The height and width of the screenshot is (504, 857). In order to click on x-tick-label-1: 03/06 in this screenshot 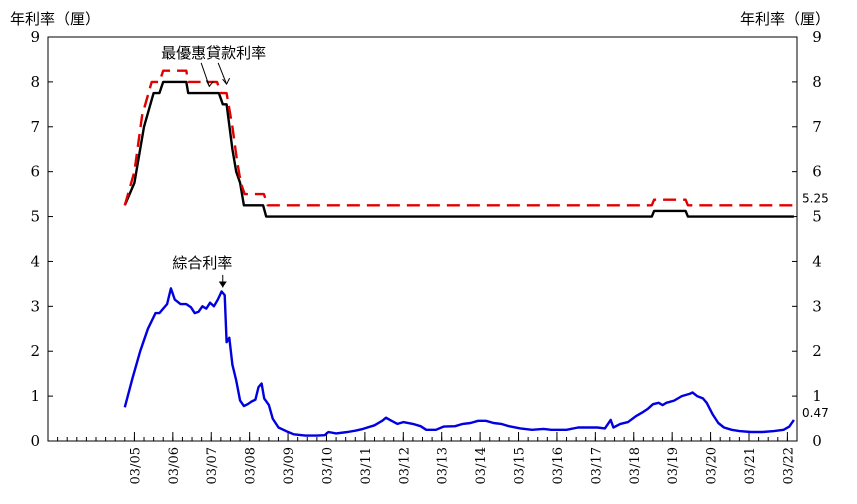, I will do `click(174, 465)`.